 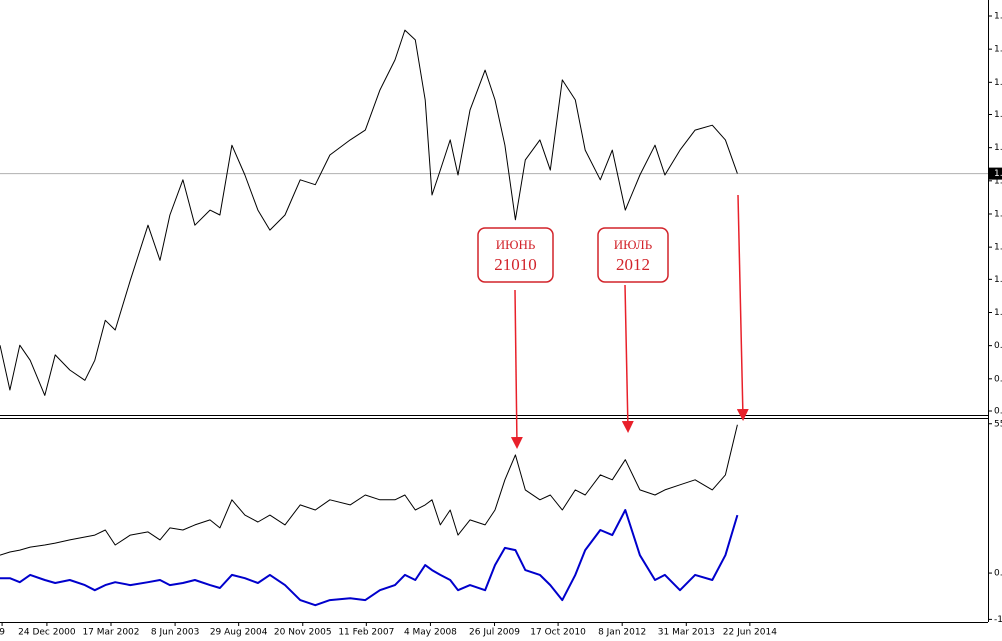 I want to click on current-price-box, so click(x=995, y=173).